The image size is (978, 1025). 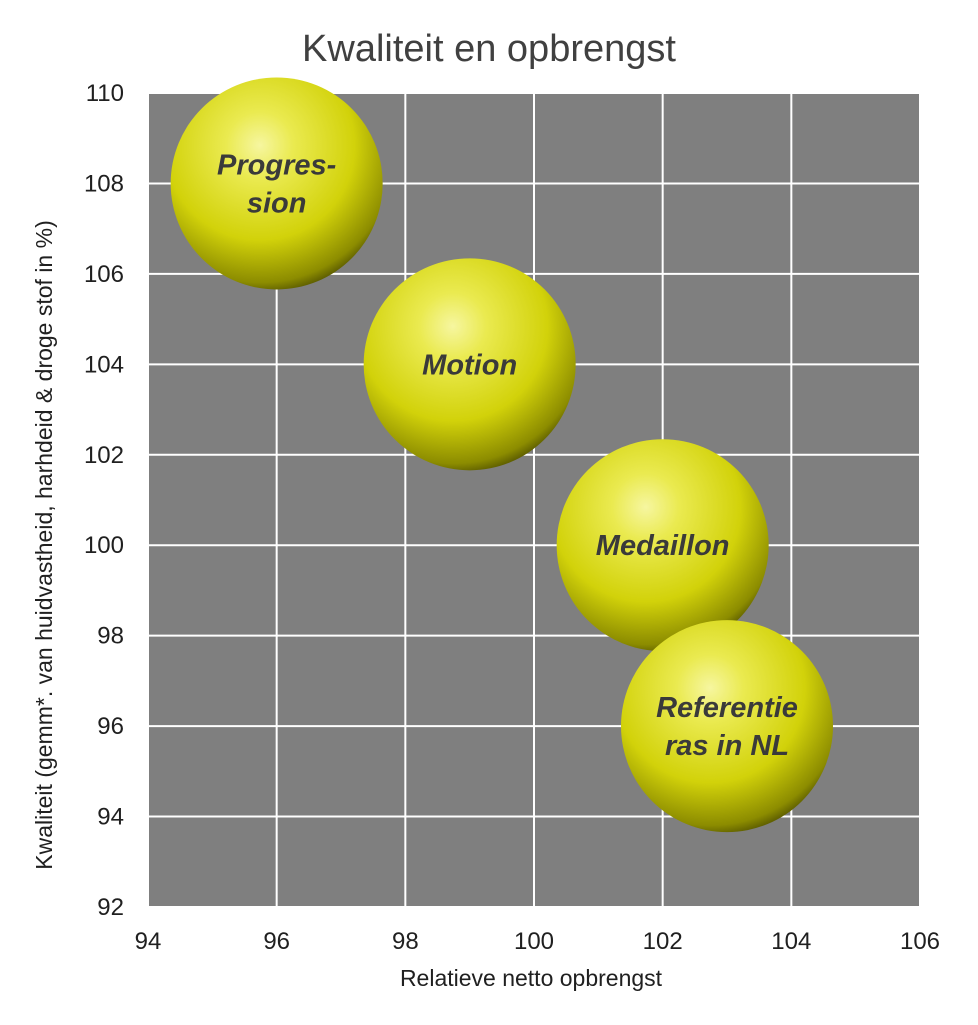 What do you see at coordinates (110, 907) in the screenshot?
I see `y-tick-label: 92` at bounding box center [110, 907].